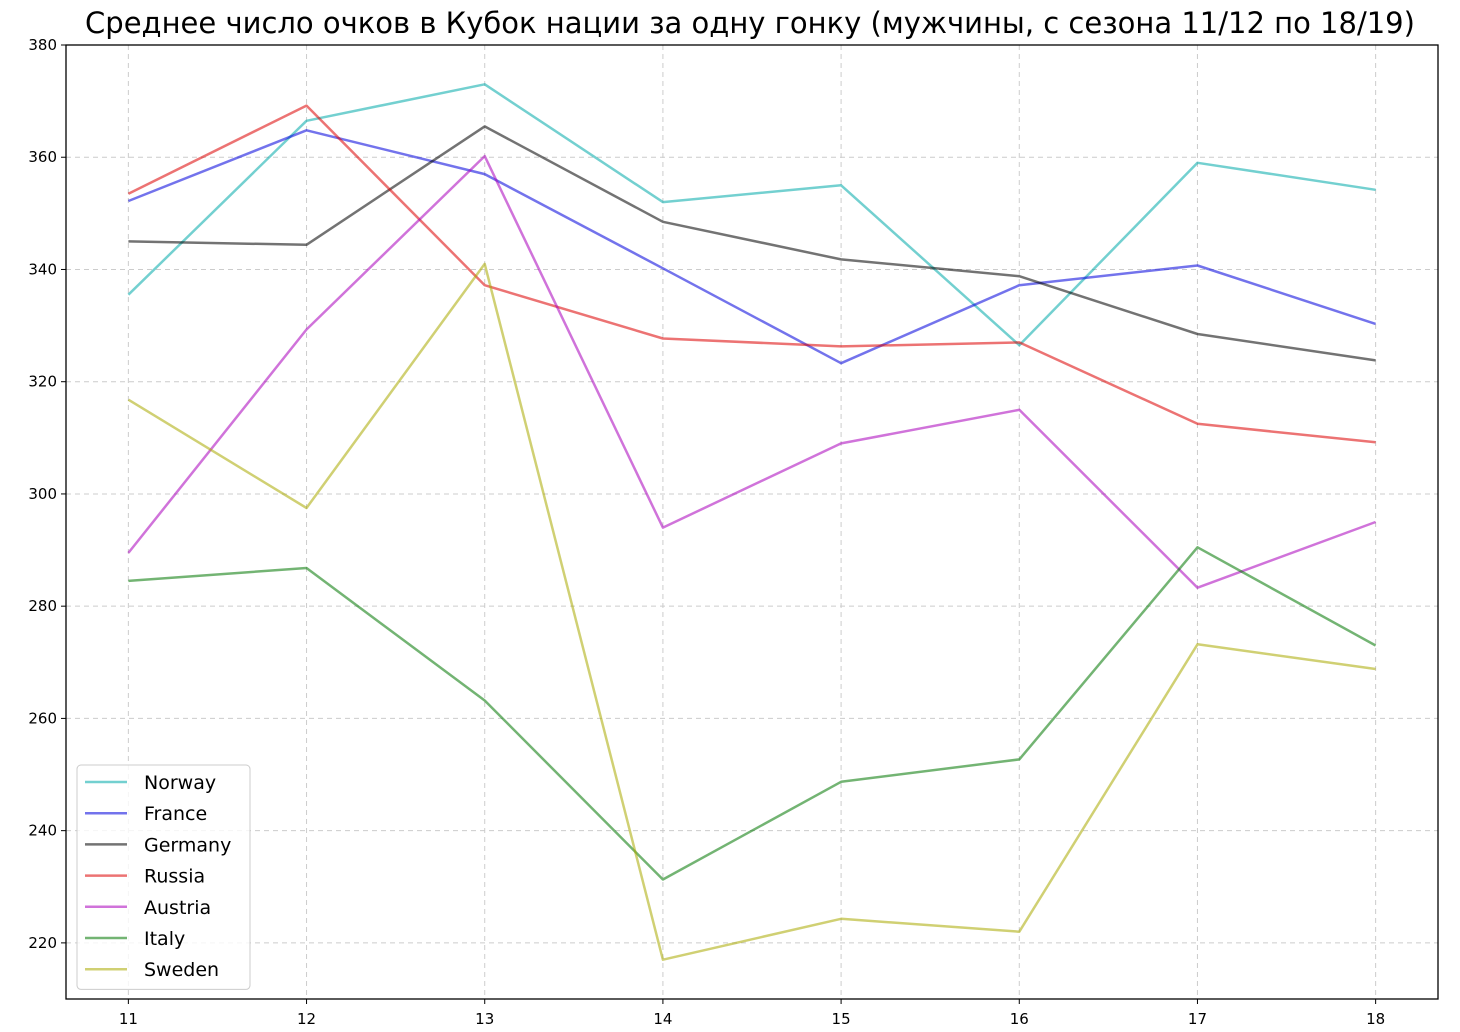 This screenshot has height=1032, width=1460. What do you see at coordinates (42, 157) in the screenshot?
I see `y-tick-label: 360` at bounding box center [42, 157].